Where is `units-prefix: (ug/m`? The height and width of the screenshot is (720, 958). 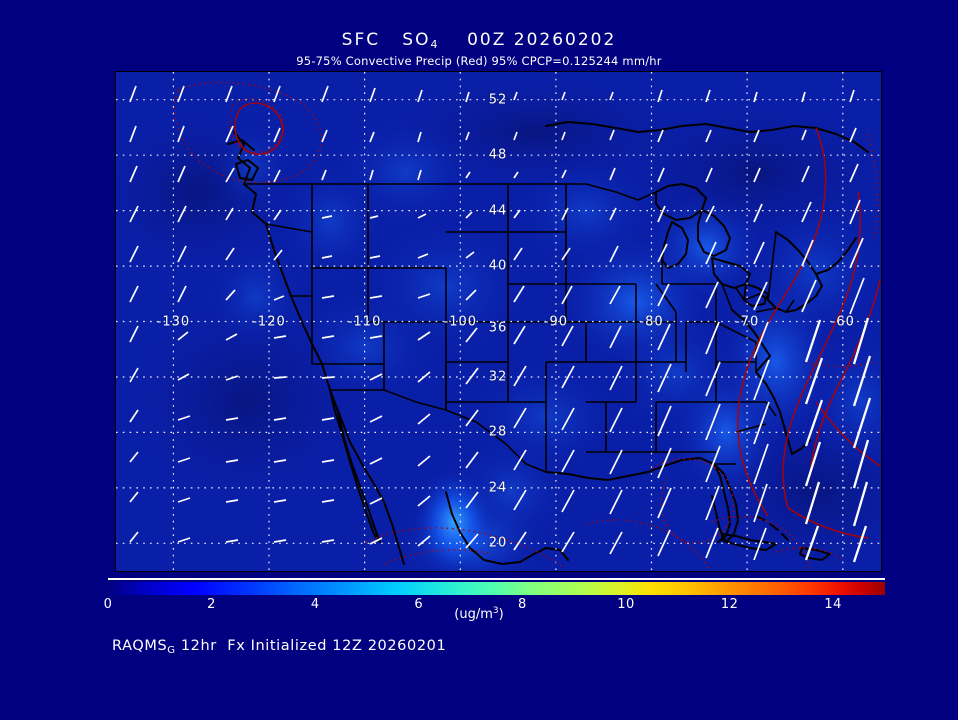
units-prefix: (ug/m is located at coordinates (473, 614).